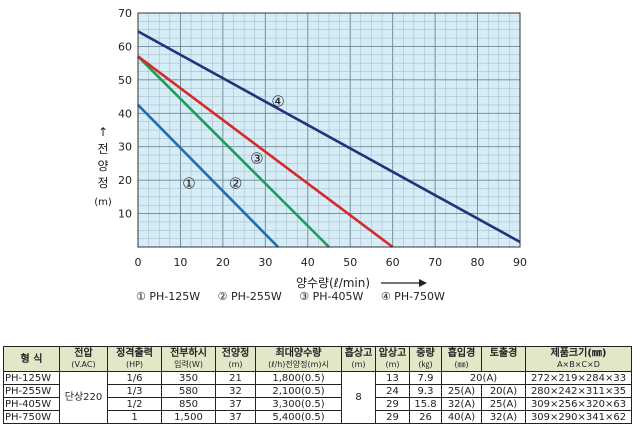 The width and height of the screenshot is (633, 442). What do you see at coordinates (31, 417) in the screenshot?
I see `cell-model: PH-750W` at bounding box center [31, 417].